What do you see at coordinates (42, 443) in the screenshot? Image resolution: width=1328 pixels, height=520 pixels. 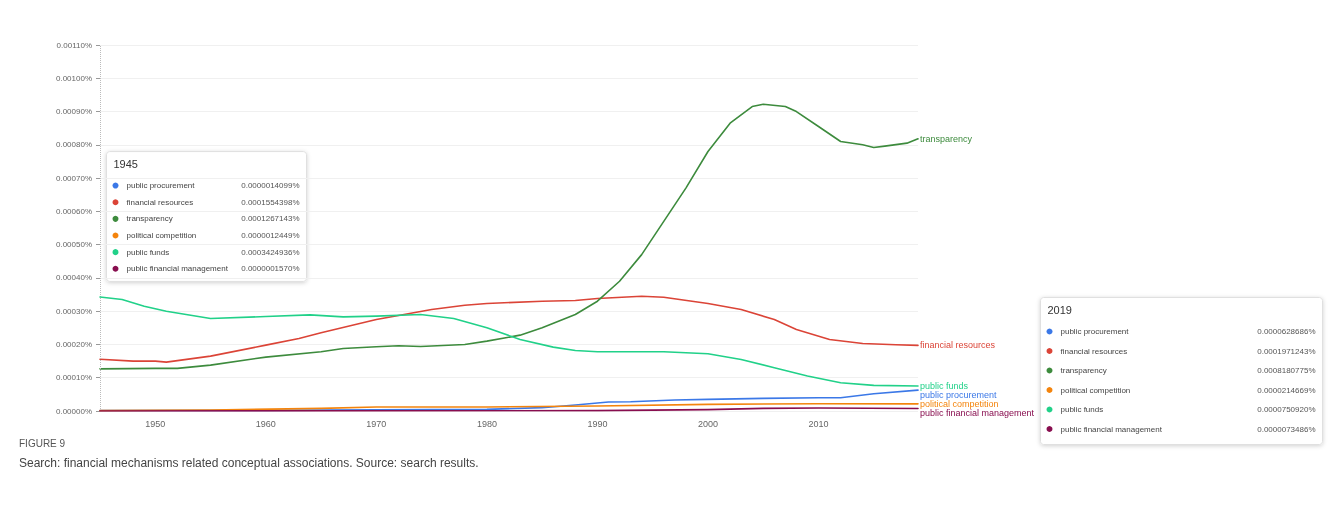 I see `text: FIGURE 9` at bounding box center [42, 443].